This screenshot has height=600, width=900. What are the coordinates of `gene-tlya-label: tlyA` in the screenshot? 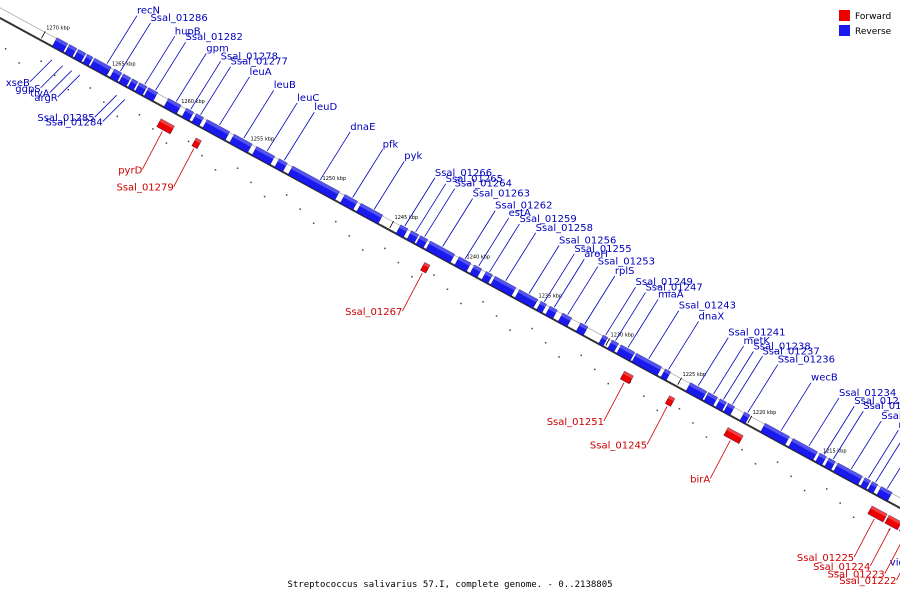 It's located at (40, 94).